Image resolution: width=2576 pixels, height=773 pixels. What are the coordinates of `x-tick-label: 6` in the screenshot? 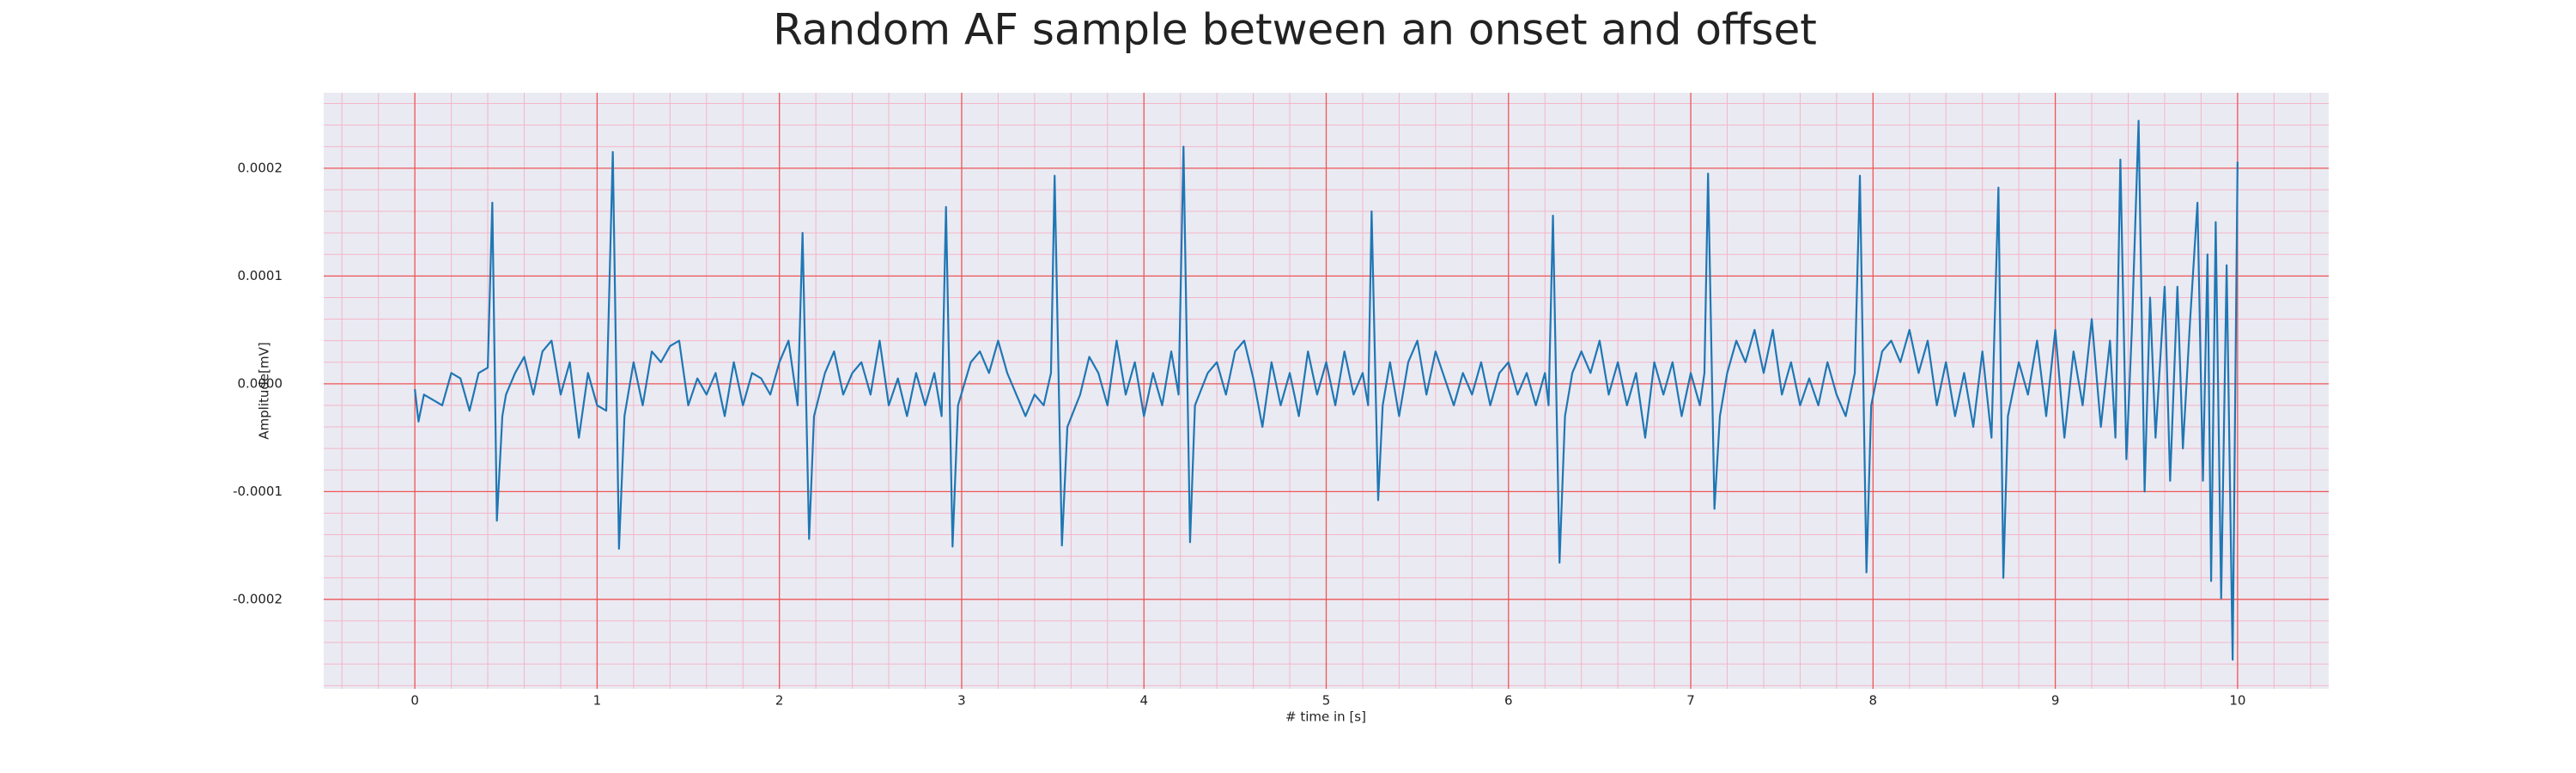 It's located at (1508, 701).